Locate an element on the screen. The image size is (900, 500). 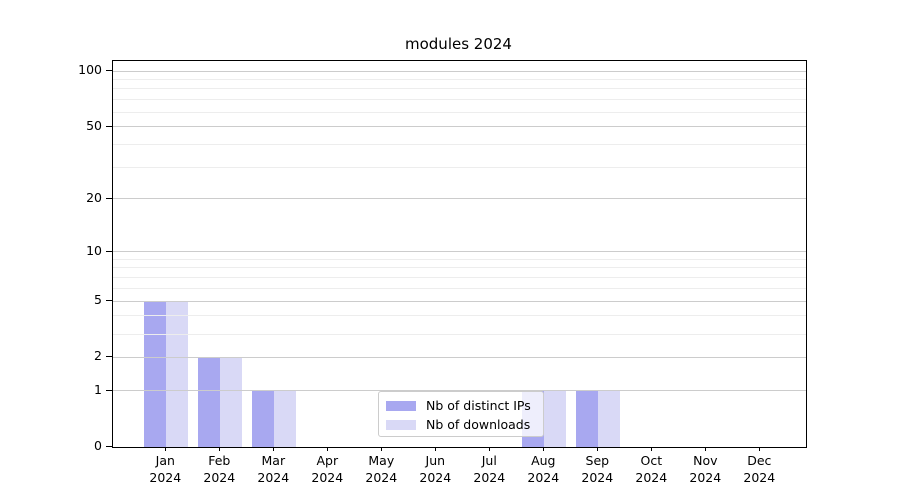
x-tick-label-jan: Jan 2024 is located at coordinates (165, 469).